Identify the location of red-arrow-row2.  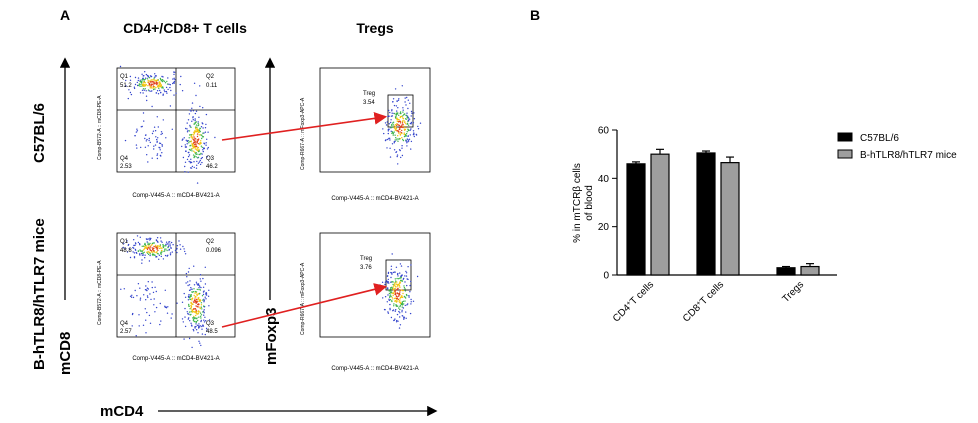
(304, 305).